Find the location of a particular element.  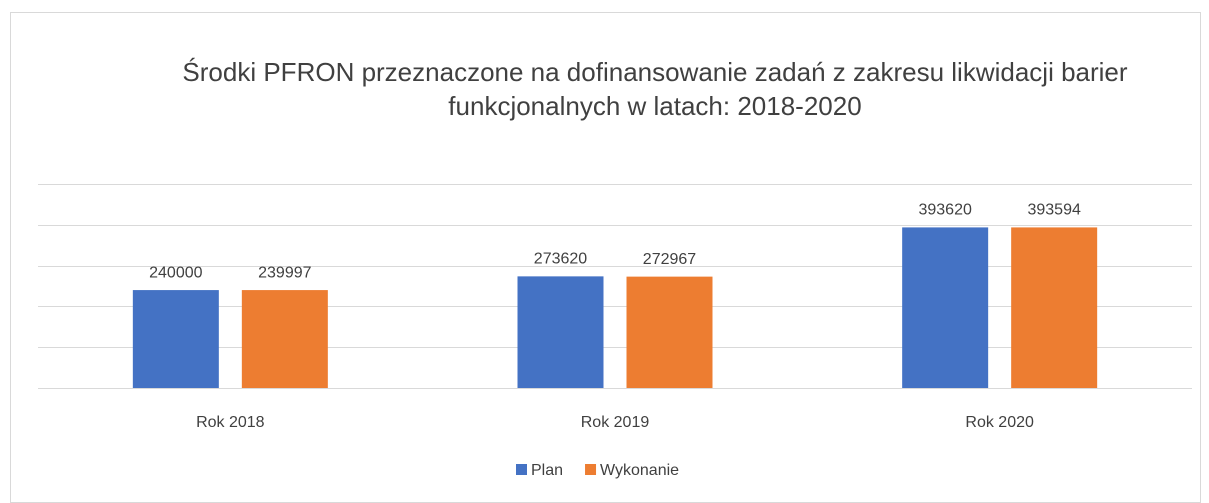

data-label: 272967 is located at coordinates (669, 259).